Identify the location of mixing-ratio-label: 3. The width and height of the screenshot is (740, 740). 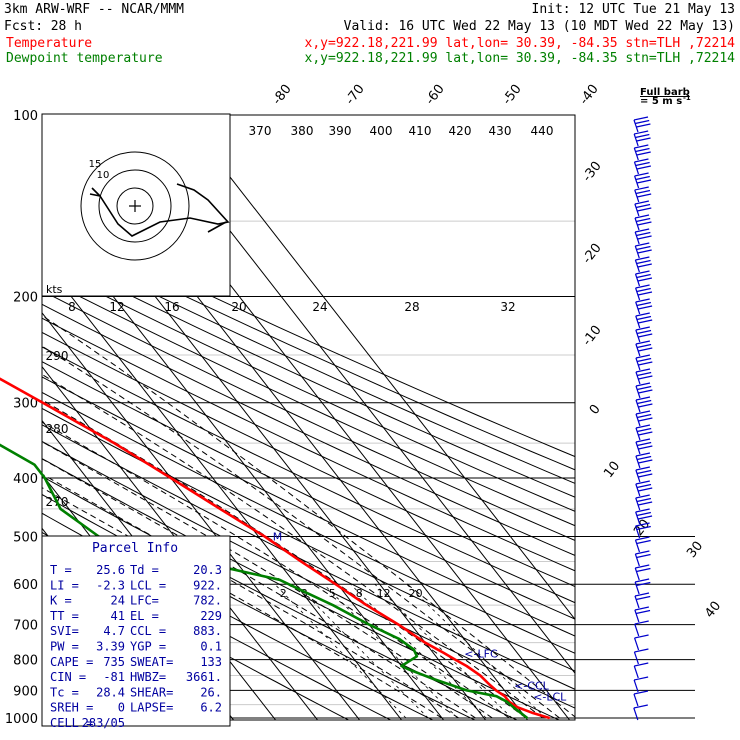
(304, 593).